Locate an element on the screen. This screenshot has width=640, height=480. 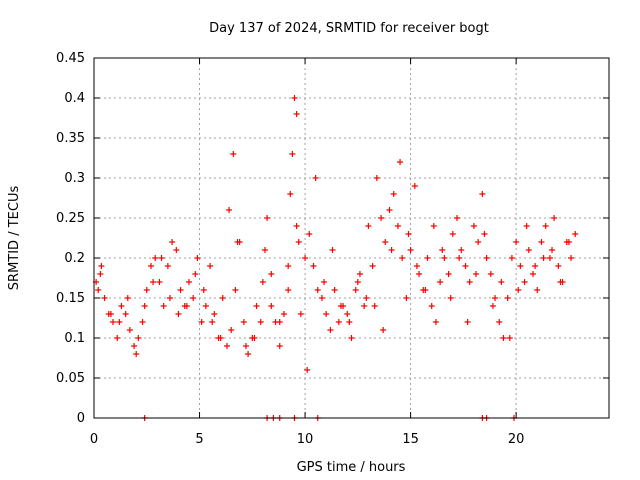
x-tick-label: 0 is located at coordinates (94, 439).